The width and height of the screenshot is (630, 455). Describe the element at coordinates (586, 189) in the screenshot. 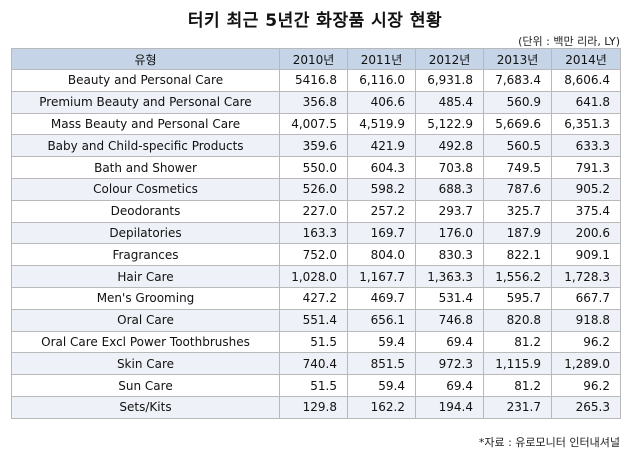

I see `value-cell: 905.2` at that location.